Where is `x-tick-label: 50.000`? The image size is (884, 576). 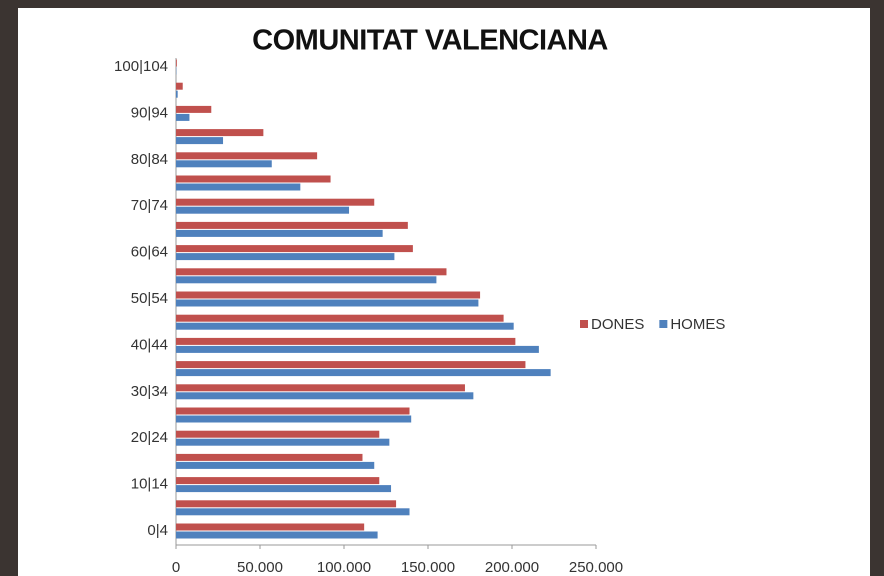 x-tick-label: 50.000 is located at coordinates (260, 567).